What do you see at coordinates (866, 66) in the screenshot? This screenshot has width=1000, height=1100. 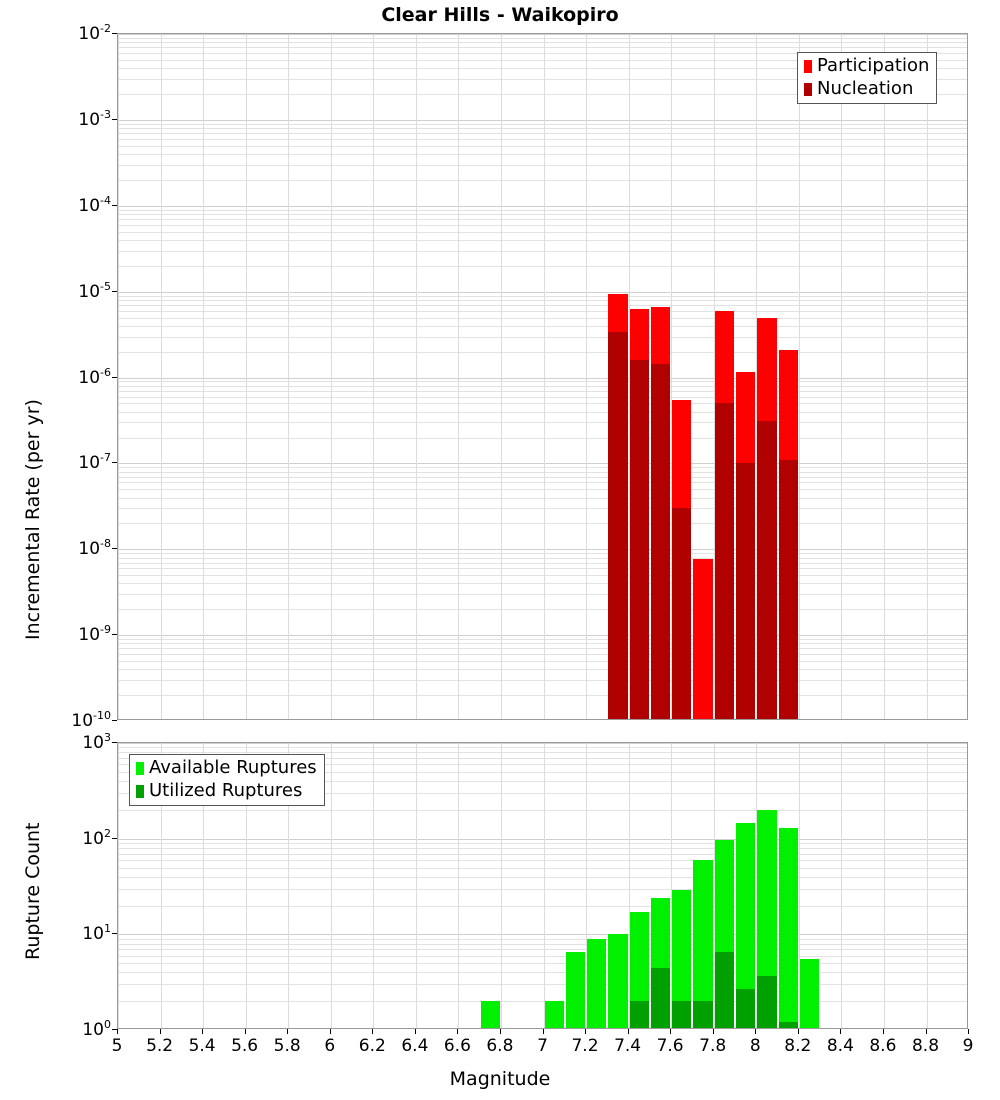 I see `legend-item: Participation` at bounding box center [866, 66].